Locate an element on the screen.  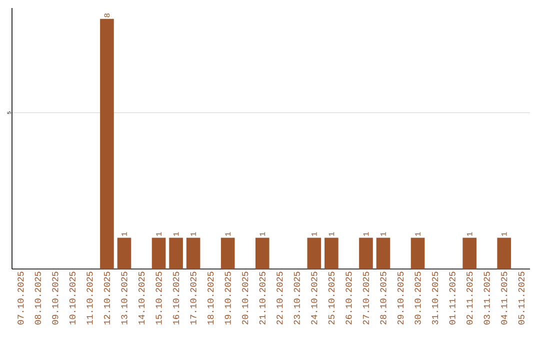
x-tick-label: 24.10.2025 is located at coordinates (314, 298).